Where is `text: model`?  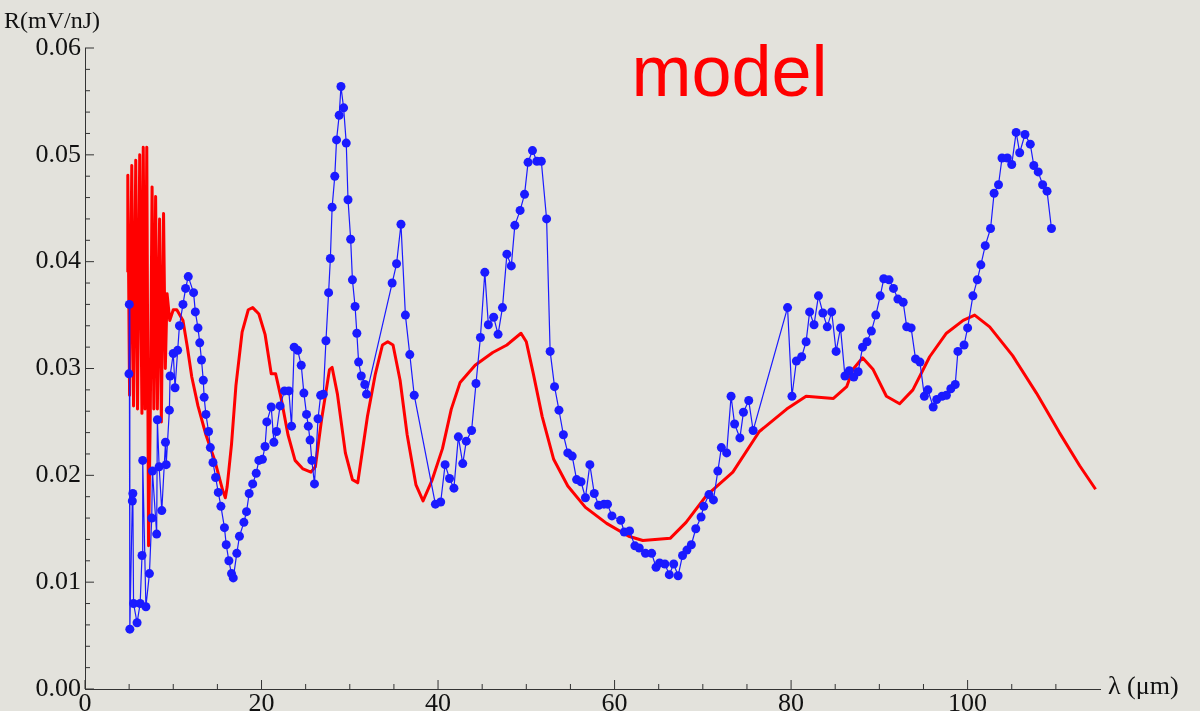 text: model is located at coordinates (729, 71).